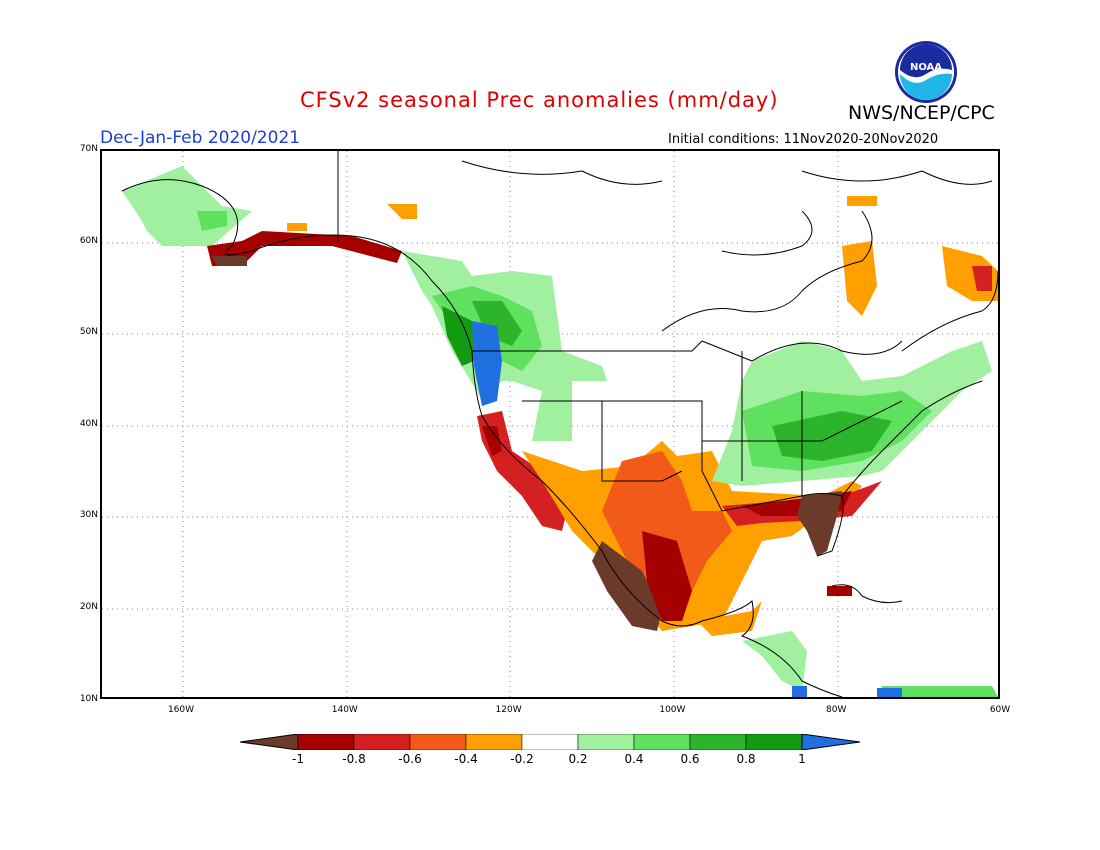 This screenshot has height=850, width=1100. What do you see at coordinates (1000, 710) in the screenshot?
I see `lon-tick-label: 60W` at bounding box center [1000, 710].